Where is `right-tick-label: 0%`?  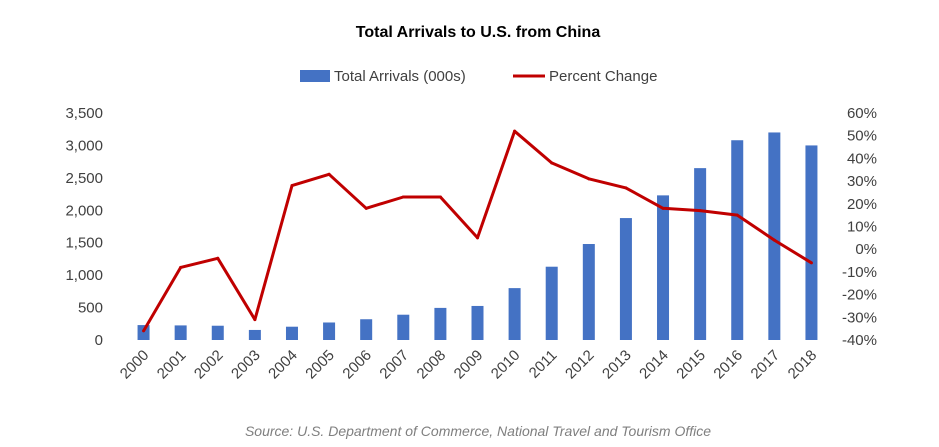
right-tick-label: 0% is located at coordinates (866, 249).